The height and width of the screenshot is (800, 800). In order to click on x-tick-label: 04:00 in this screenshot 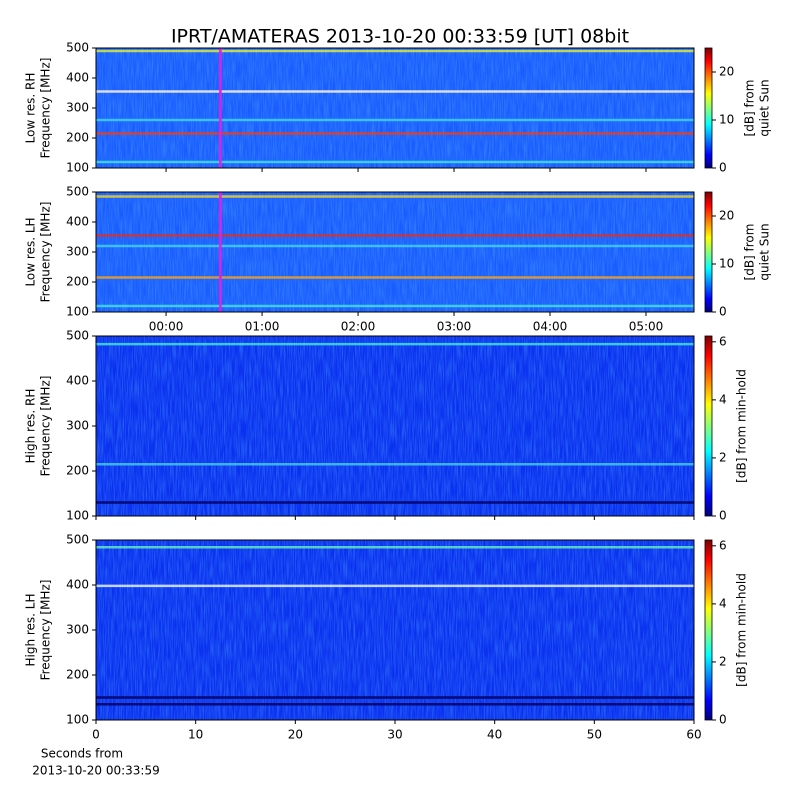, I will do `click(550, 327)`.